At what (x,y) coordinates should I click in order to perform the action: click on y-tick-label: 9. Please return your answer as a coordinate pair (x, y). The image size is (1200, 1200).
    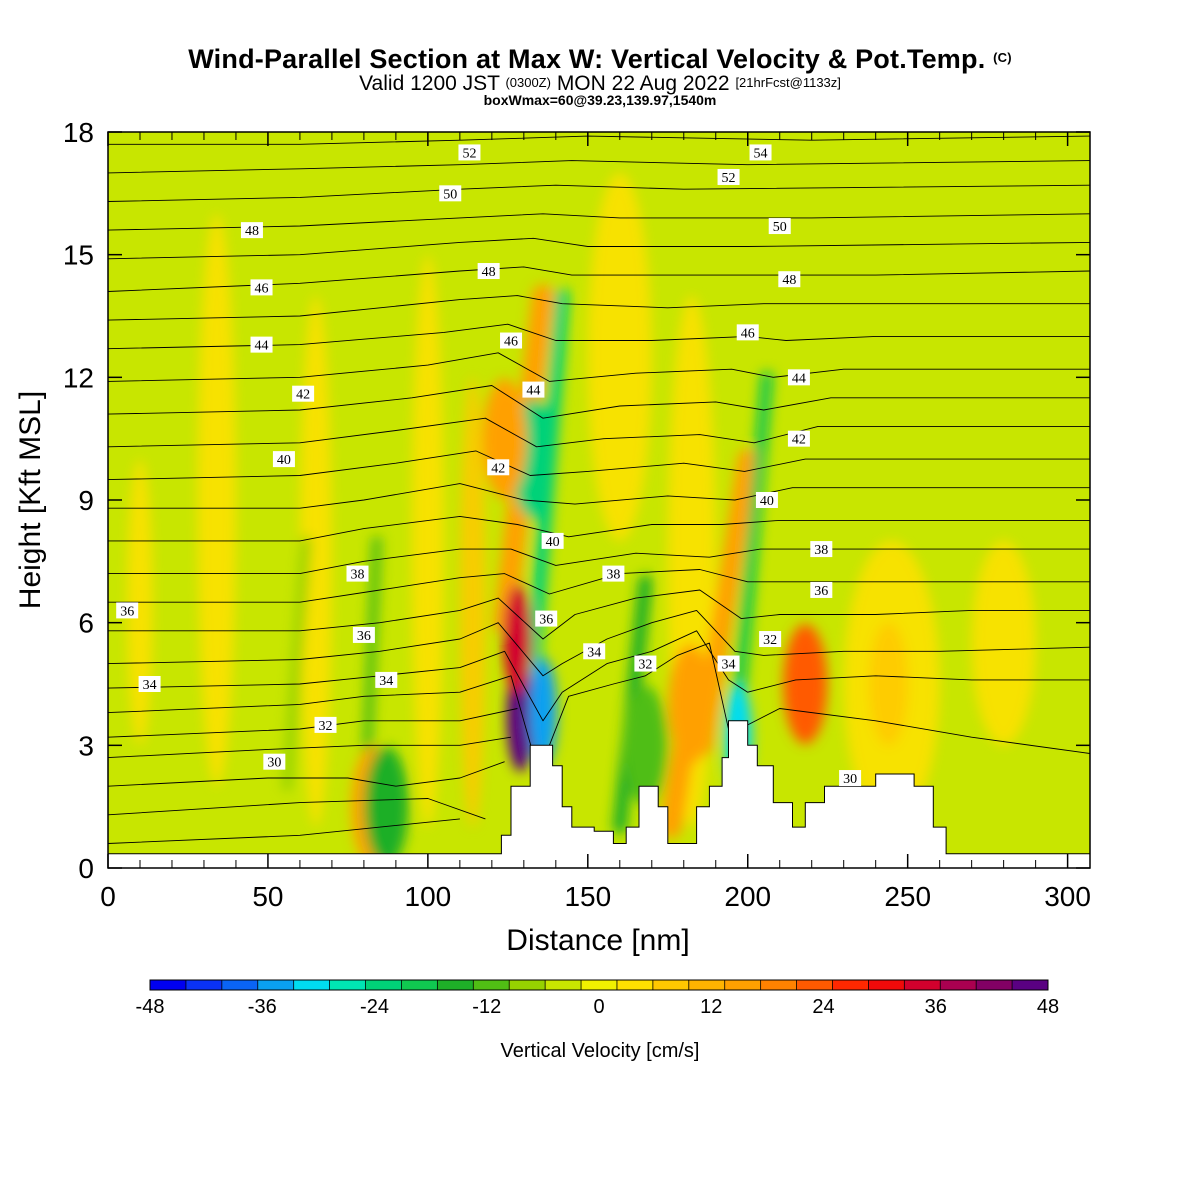
    Looking at the image, I should click on (86, 500).